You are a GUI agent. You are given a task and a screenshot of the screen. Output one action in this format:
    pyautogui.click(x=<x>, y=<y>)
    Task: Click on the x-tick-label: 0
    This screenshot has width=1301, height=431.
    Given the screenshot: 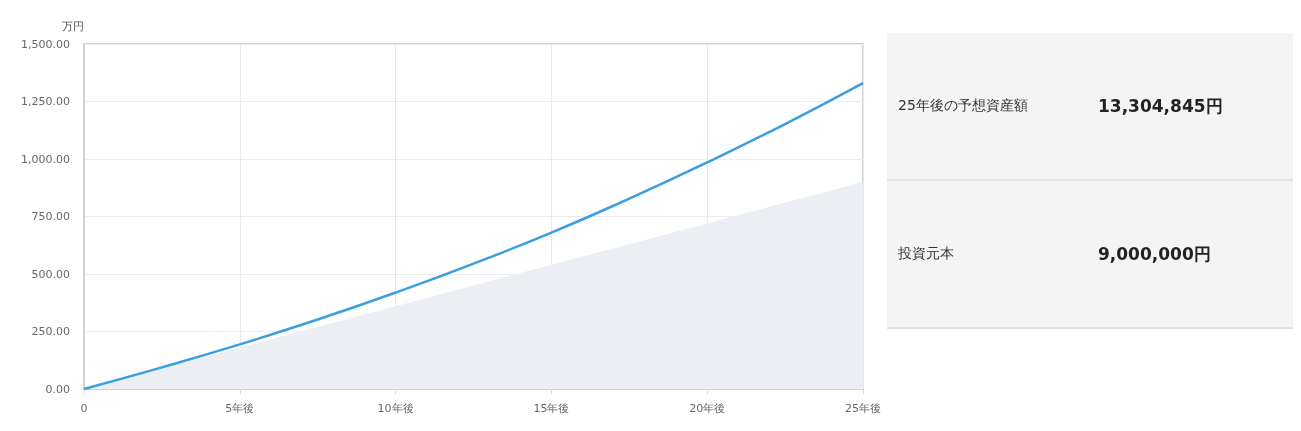 What is the action you would take?
    pyautogui.click(x=84, y=408)
    